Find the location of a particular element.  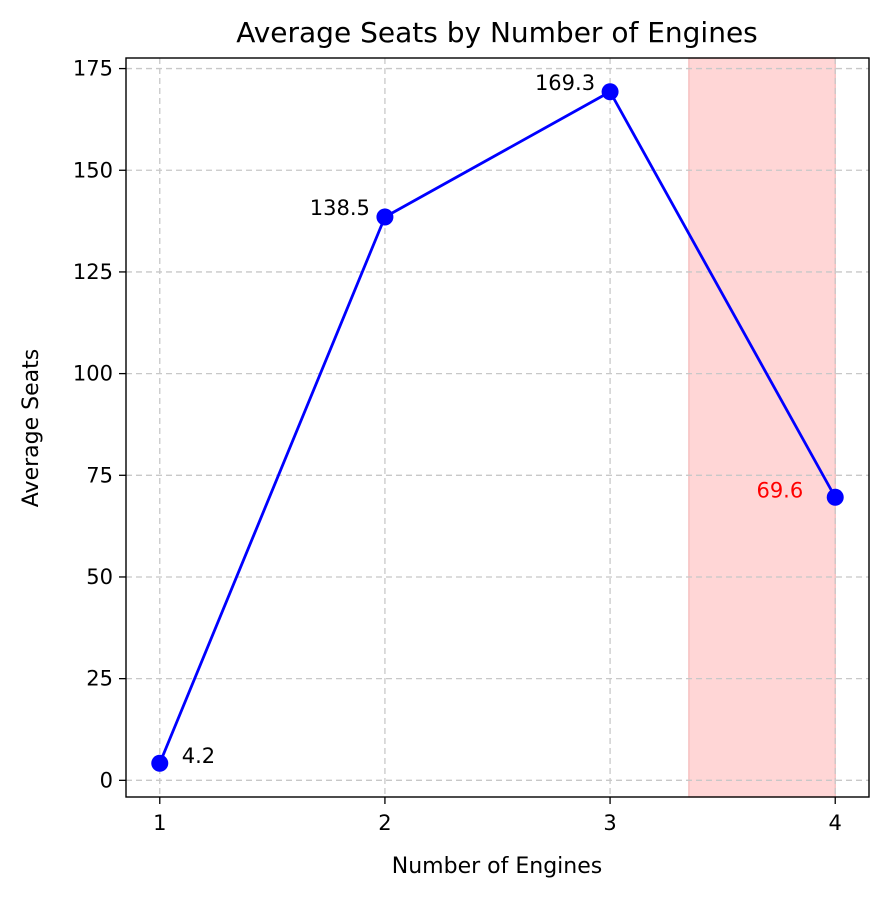

y-tick-label: 125 is located at coordinates (93, 272).